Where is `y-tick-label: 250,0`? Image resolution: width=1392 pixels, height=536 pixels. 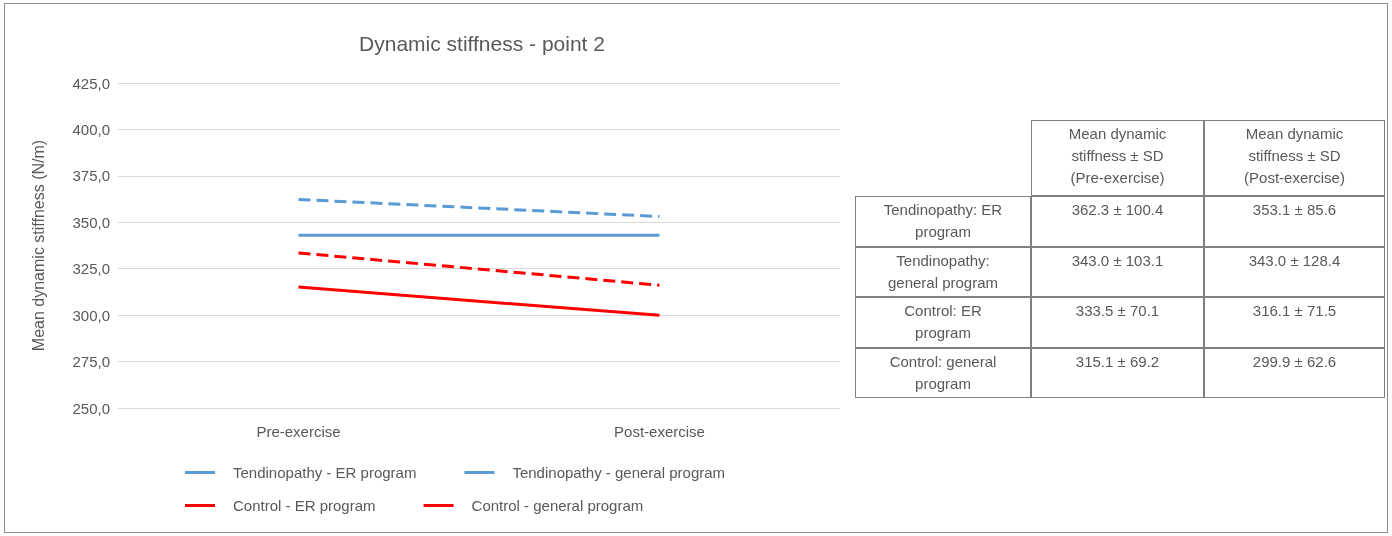 y-tick-label: 250,0 is located at coordinates (91, 408).